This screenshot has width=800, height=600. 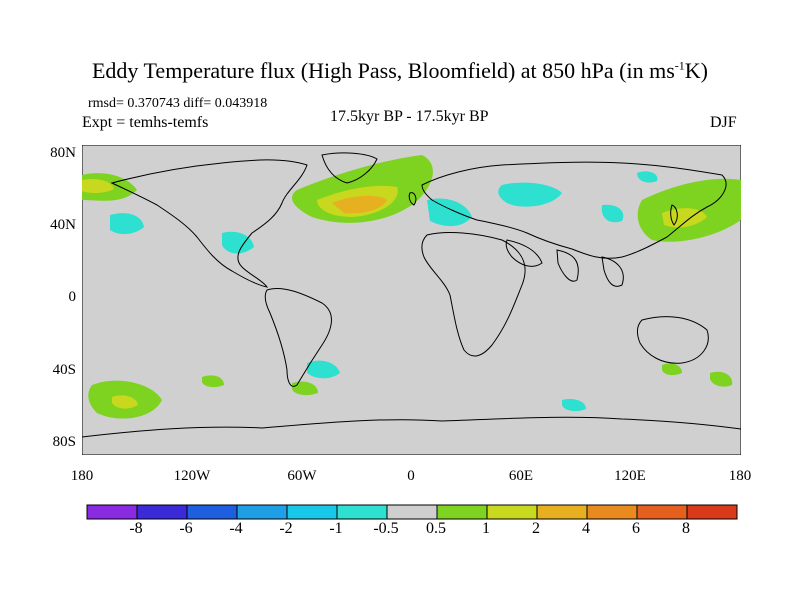 What do you see at coordinates (679, 65) in the screenshot?
I see `title-superscript: -1` at bounding box center [679, 65].